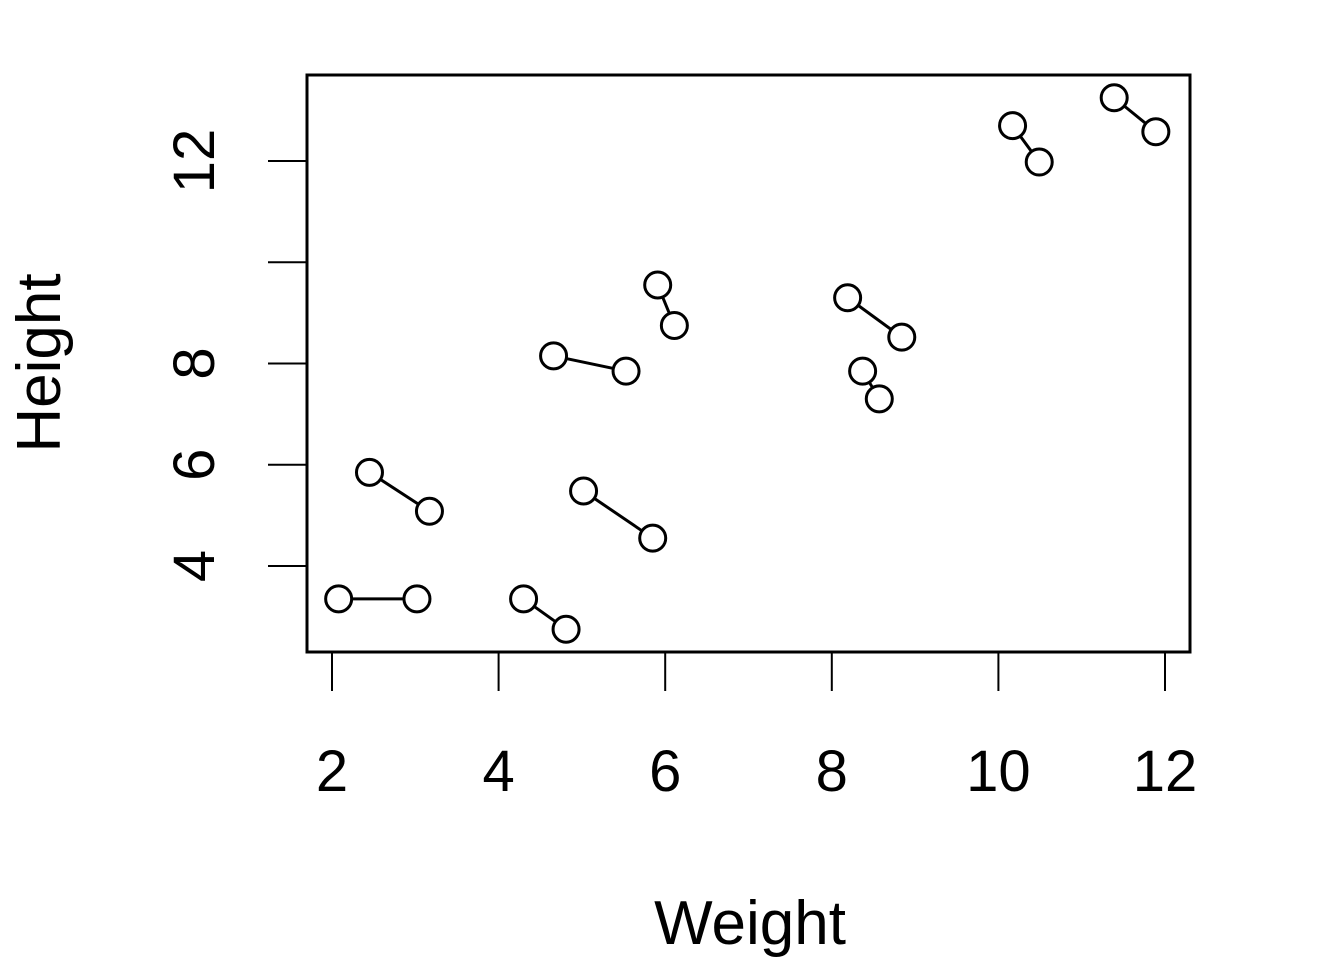 Image resolution: width=1344 pixels, height=960 pixels. Describe the element at coordinates (750, 923) in the screenshot. I see `x-axis-title: Weight` at that location.